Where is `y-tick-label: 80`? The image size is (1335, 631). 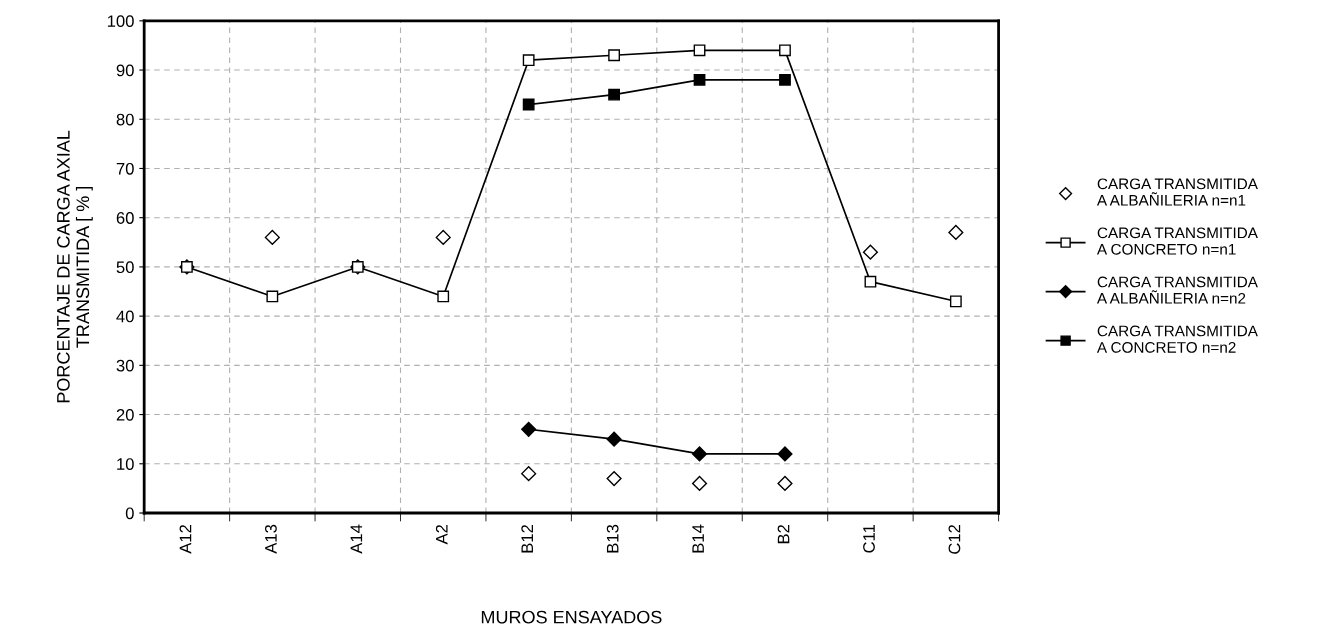
y-tick-label: 80 is located at coordinates (125, 119).